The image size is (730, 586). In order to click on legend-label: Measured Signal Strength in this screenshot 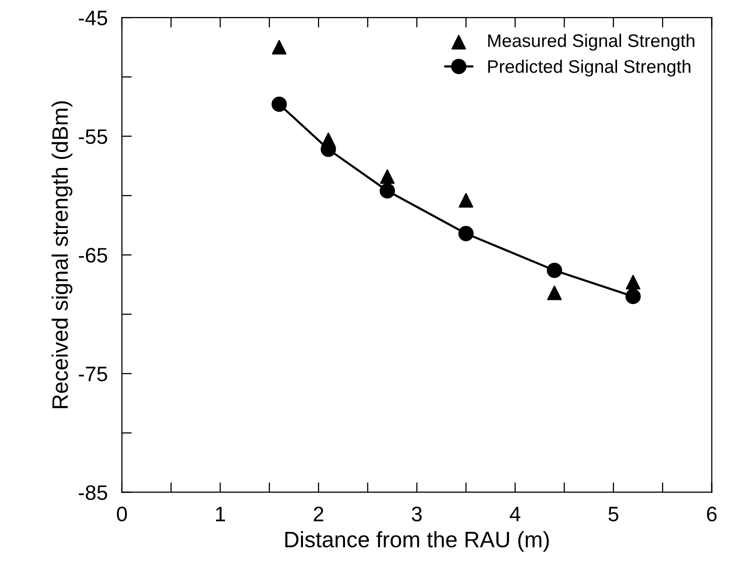, I will do `click(591, 42)`.